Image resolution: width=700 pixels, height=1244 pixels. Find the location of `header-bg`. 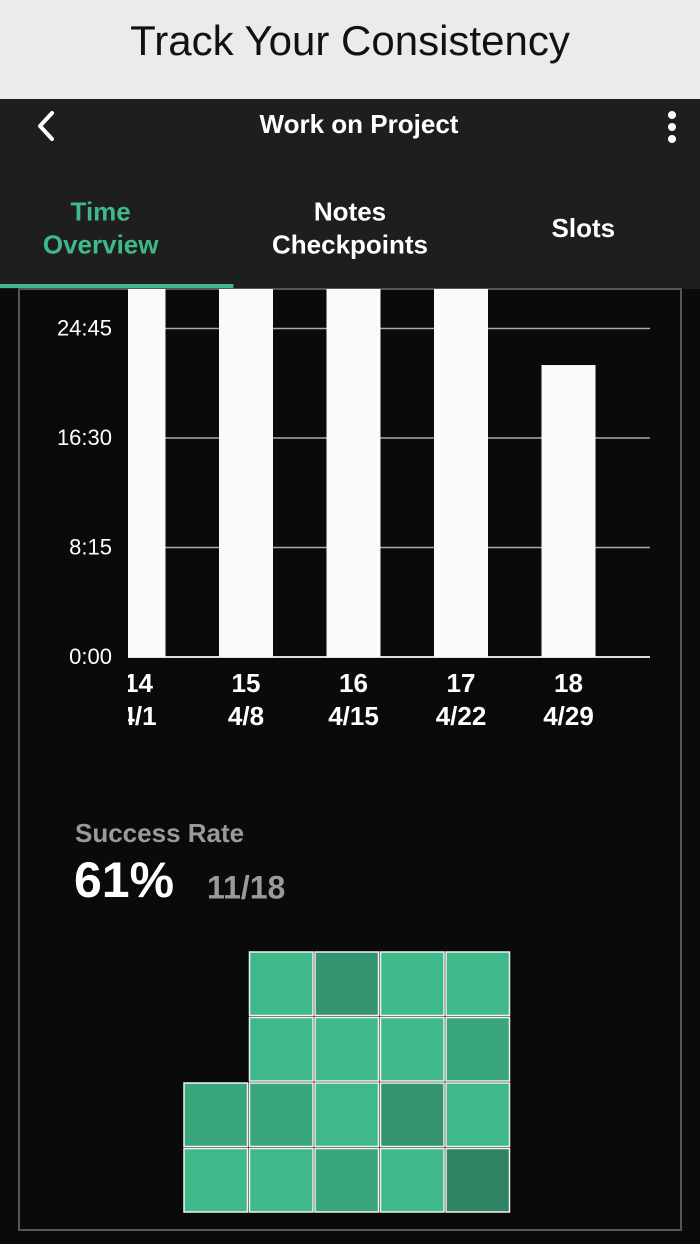

header-bg is located at coordinates (350, 49).